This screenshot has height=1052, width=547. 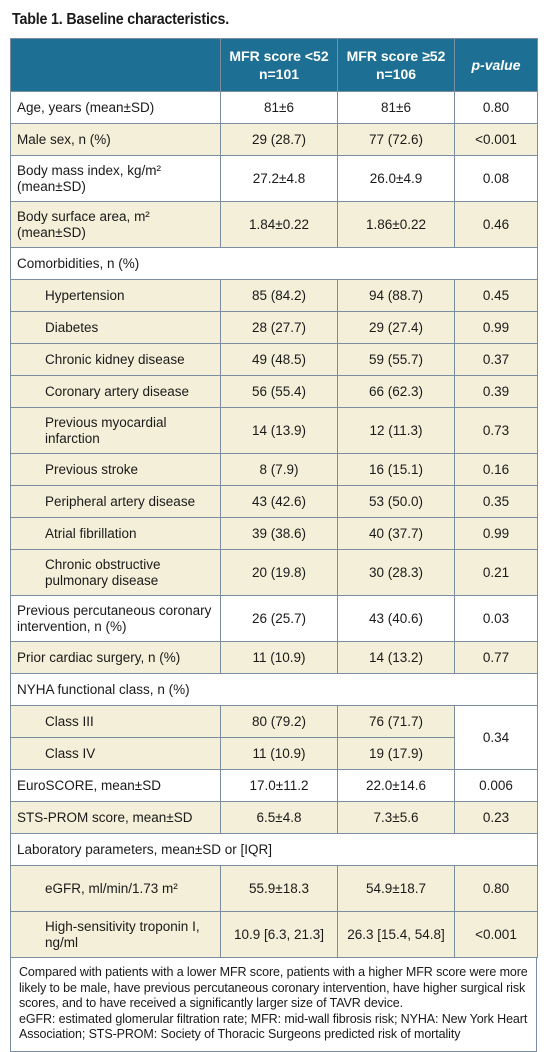 I want to click on cell-low: 14 (13.9), so click(x=279, y=430).